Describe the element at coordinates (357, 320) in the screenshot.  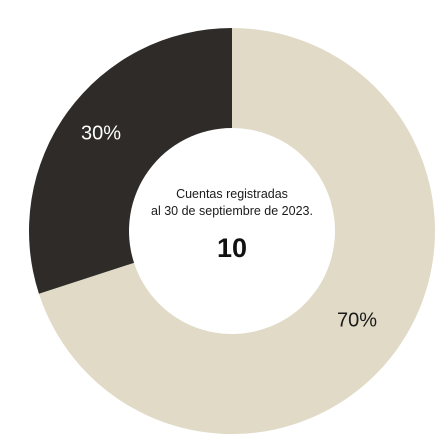
I see `slice-label-0: 70%` at that location.